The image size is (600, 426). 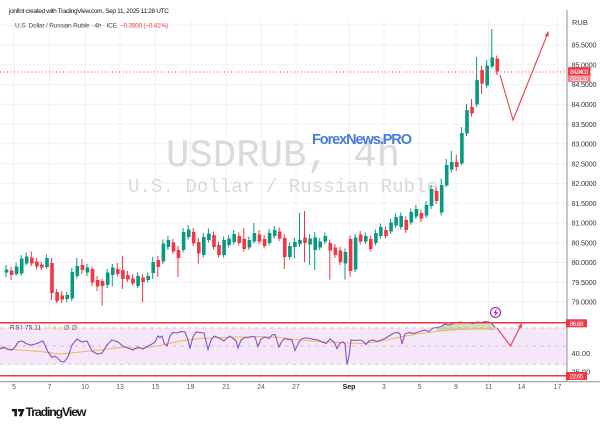 I want to click on svg-text: TradingView, so click(x=56, y=412).